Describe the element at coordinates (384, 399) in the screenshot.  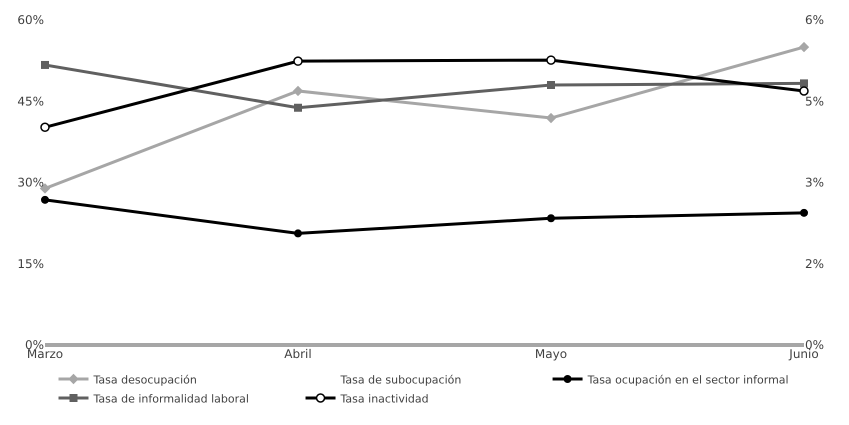
I see `legend-label: Tasa inactividad` at that location.